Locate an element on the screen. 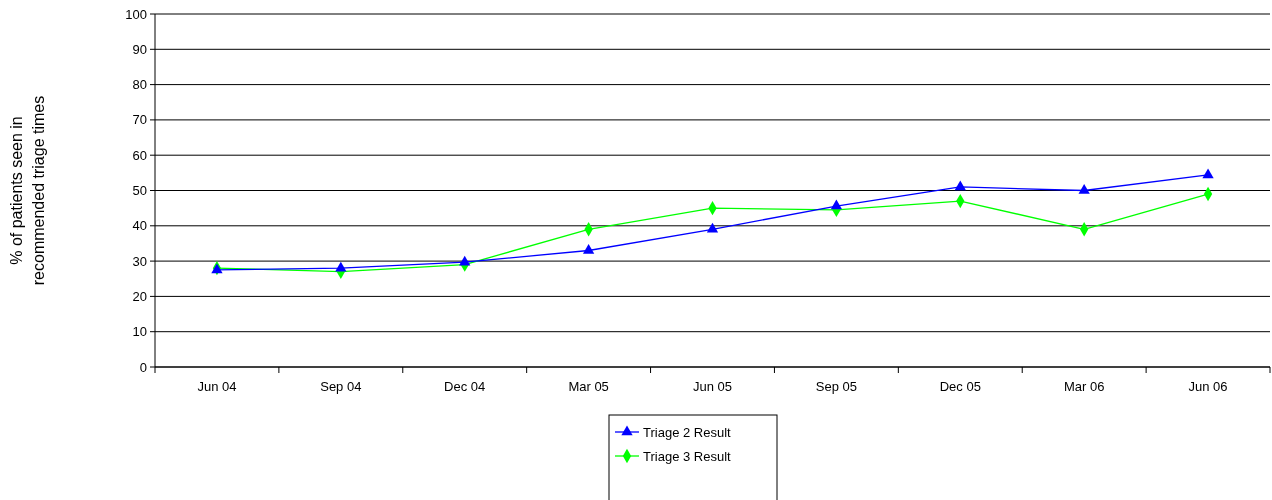 The image size is (1272, 500). y-axis-title: % of patients seen in recommended triage times is located at coordinates (27, 190).